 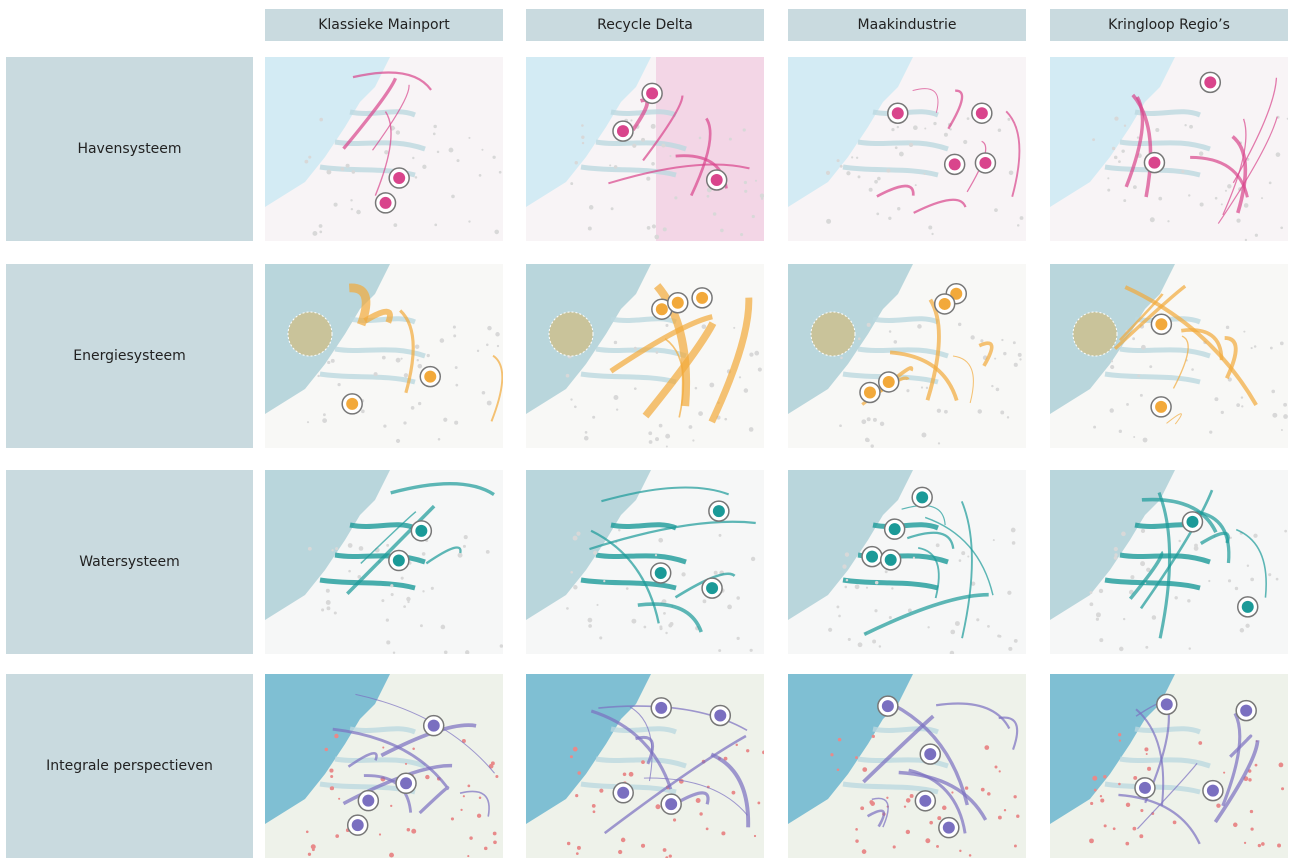 What do you see at coordinates (633, 556) in the screenshot?
I see `estuary` at bounding box center [633, 556].